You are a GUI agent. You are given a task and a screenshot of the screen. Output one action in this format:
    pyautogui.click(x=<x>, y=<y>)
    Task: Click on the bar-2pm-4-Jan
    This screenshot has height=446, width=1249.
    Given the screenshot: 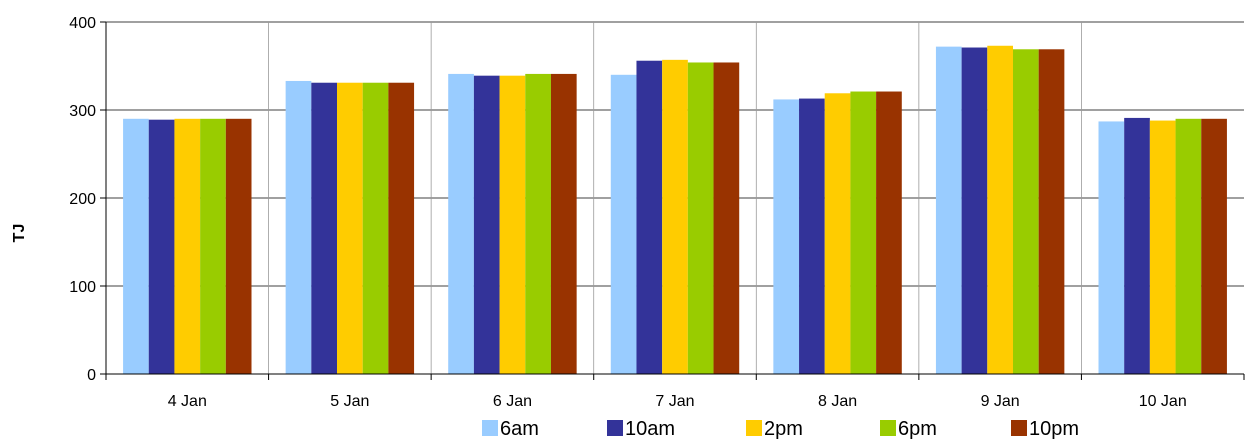 What is the action you would take?
    pyautogui.click(x=187, y=246)
    